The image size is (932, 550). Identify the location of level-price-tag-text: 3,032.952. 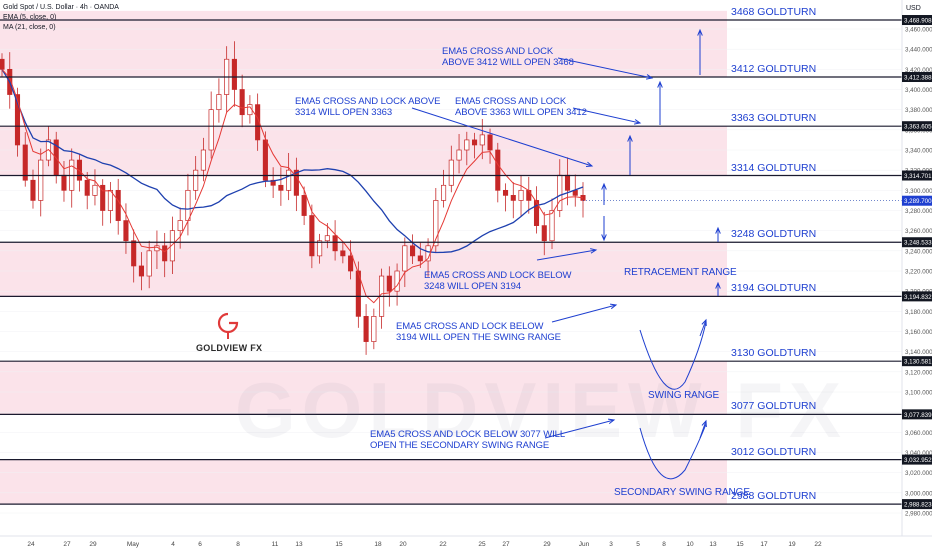
(918, 460).